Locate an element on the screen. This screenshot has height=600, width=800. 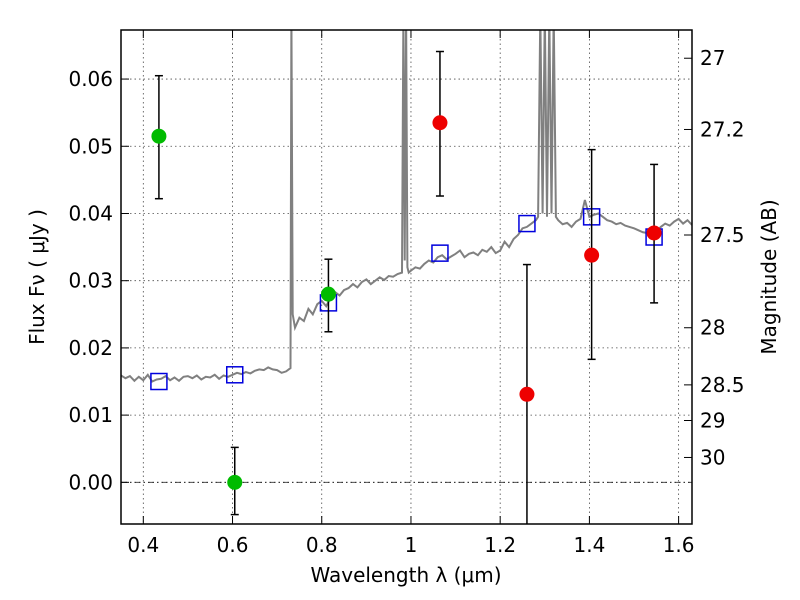
y2-axis-label: Magnitude (AB) is located at coordinates (769, 276).